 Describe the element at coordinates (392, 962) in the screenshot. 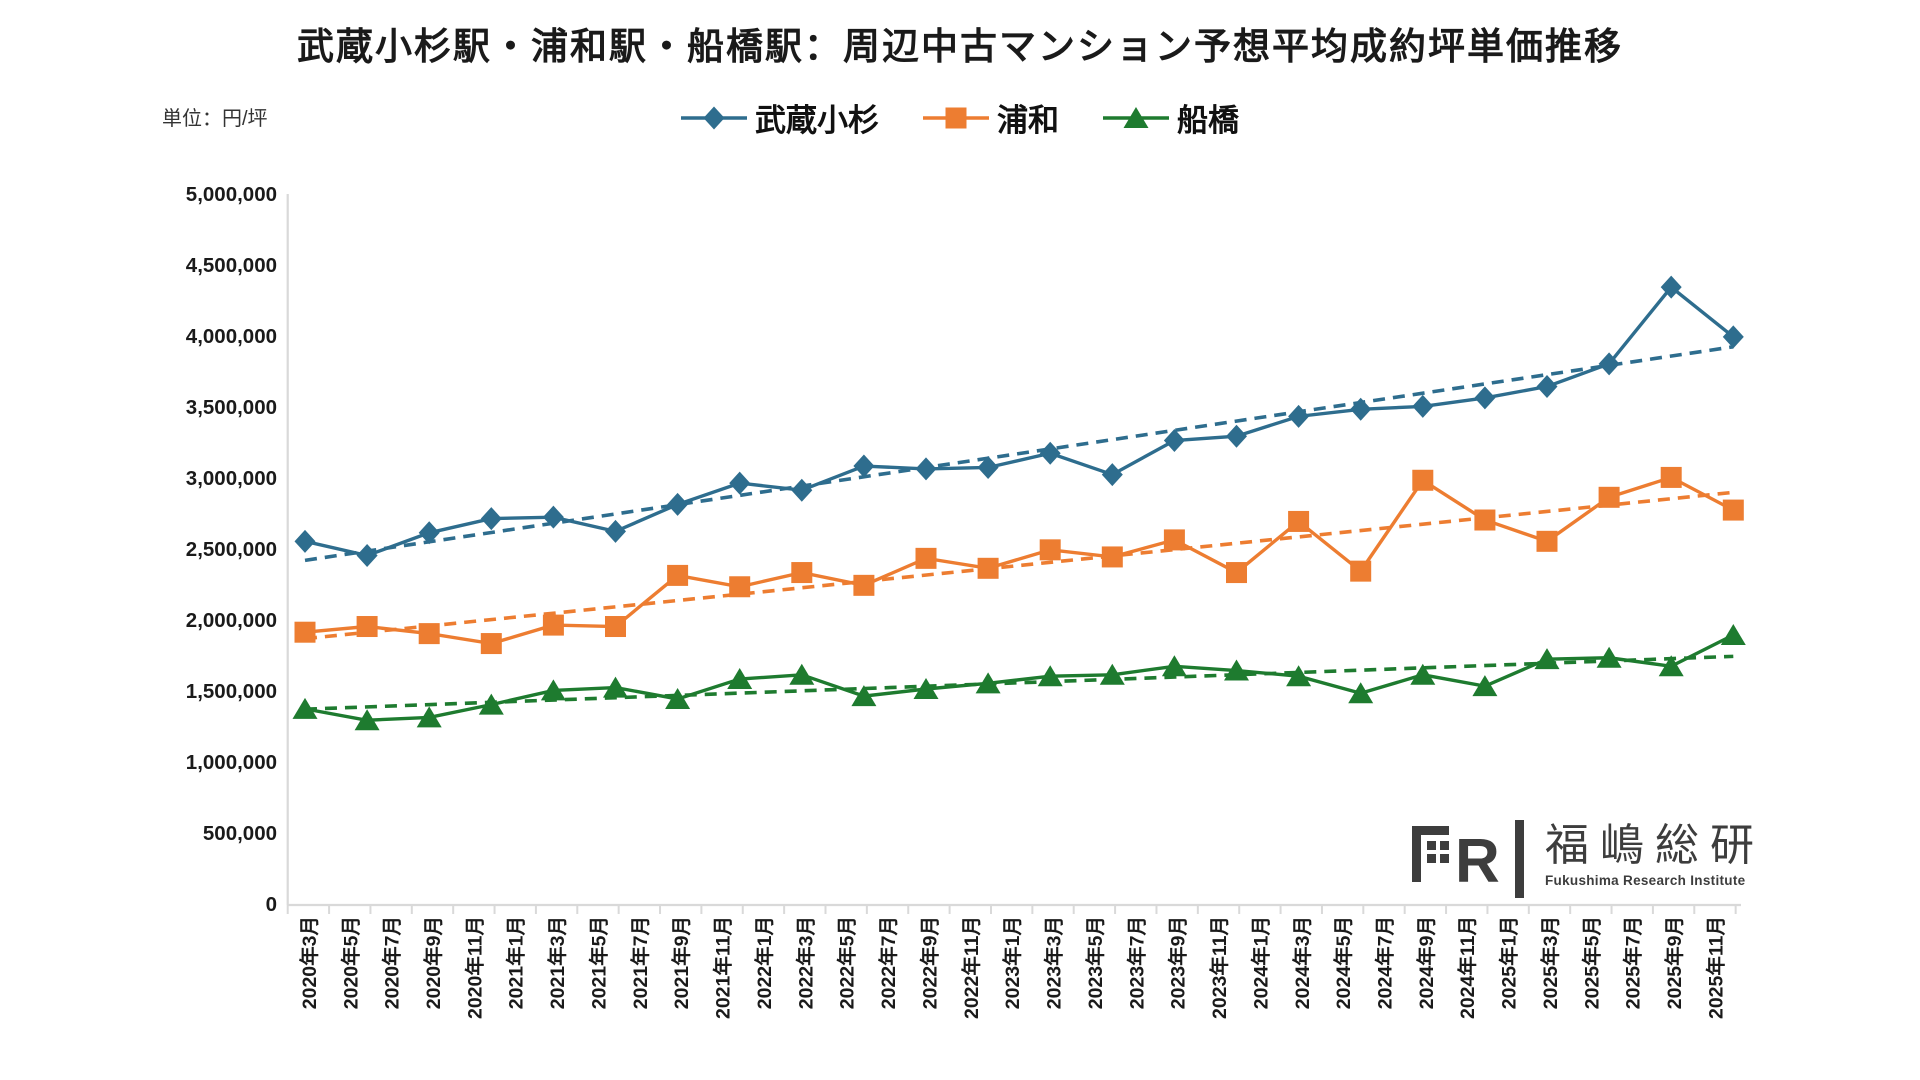

I see `x-axis-label: 2020年7月` at that location.